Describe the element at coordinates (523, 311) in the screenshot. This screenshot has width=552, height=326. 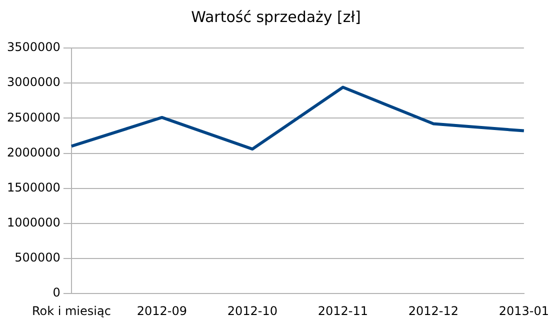
I see `x-tick-label: 2013-01` at that location.